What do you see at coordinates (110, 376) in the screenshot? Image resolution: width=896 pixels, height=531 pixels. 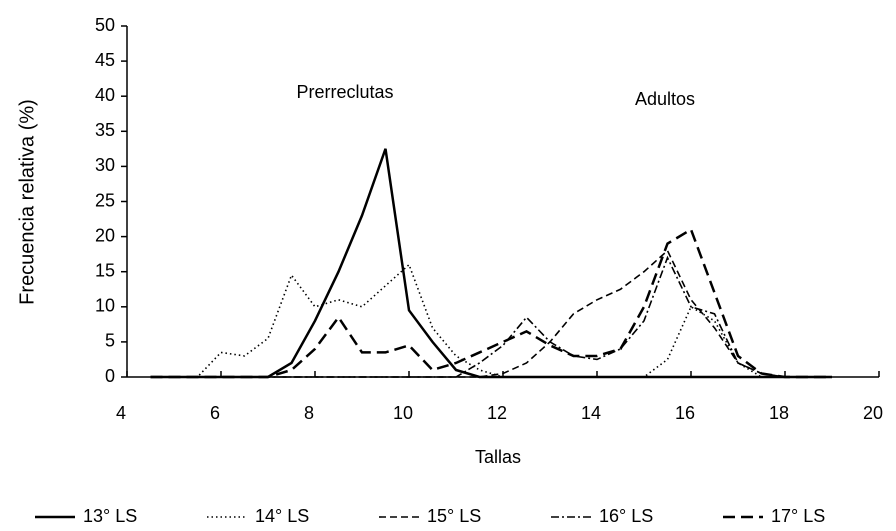 I see `y-tick-label: 0` at bounding box center [110, 376].